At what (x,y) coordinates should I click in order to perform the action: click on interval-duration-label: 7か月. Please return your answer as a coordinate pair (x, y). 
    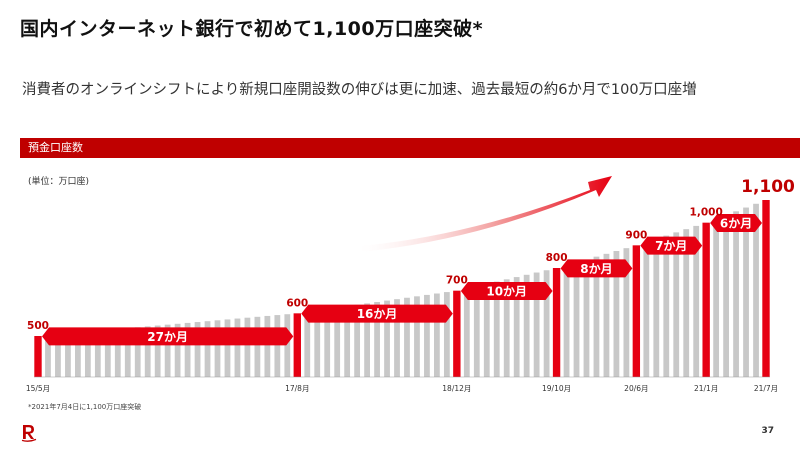
    Looking at the image, I should click on (671, 246).